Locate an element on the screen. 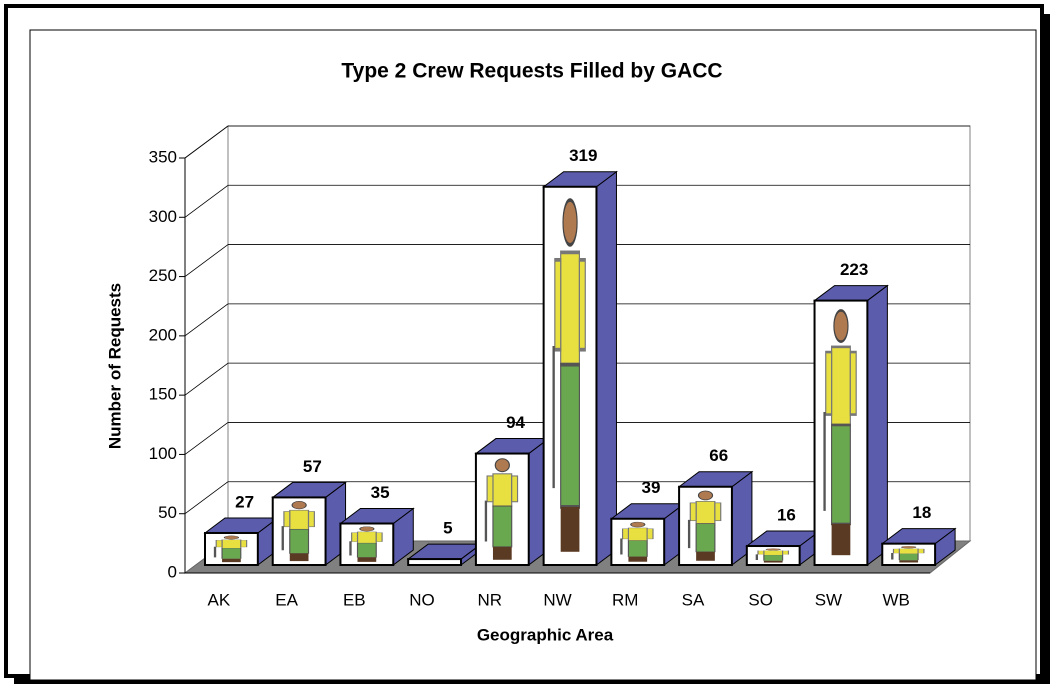 Image resolution: width=1060 pixels, height=691 pixels. x-axis-title: Geographic Area is located at coordinates (545, 634).